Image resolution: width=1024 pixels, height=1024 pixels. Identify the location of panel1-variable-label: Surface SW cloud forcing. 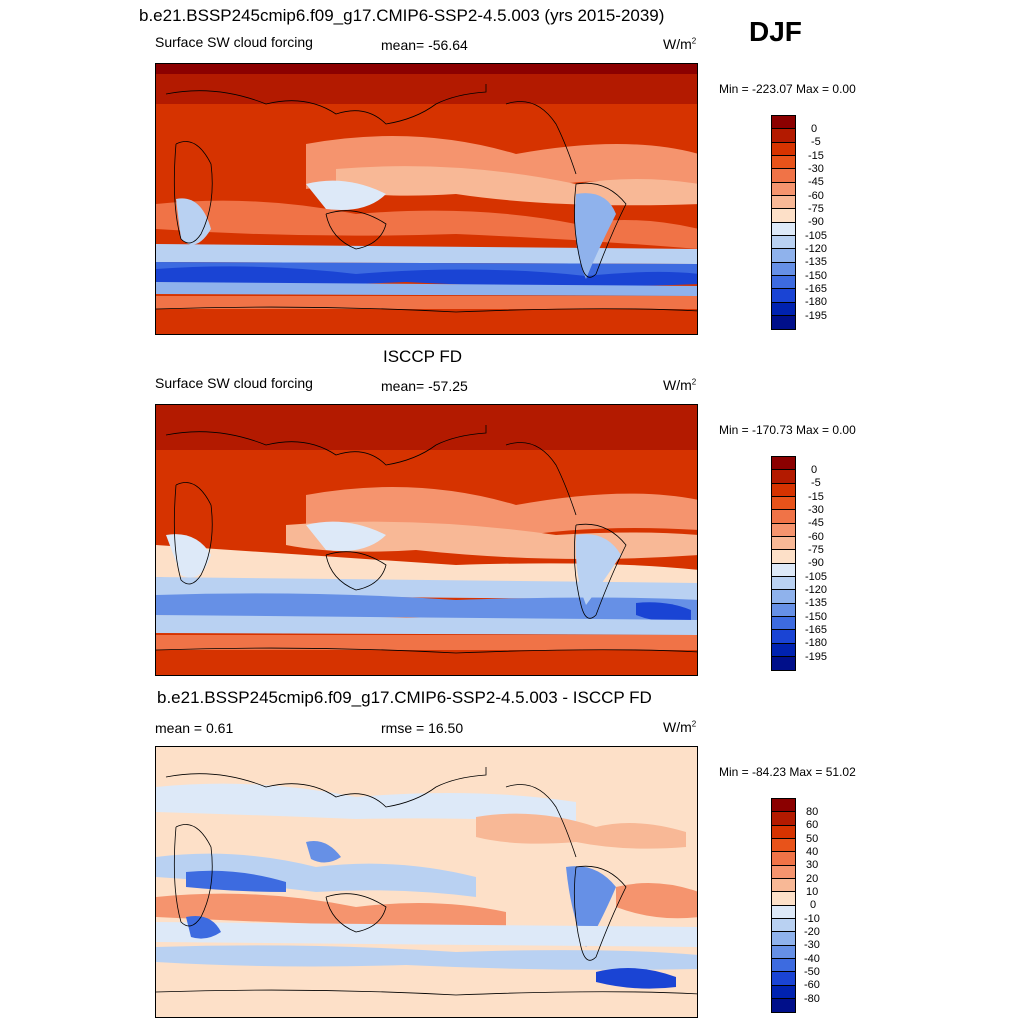
(234, 42).